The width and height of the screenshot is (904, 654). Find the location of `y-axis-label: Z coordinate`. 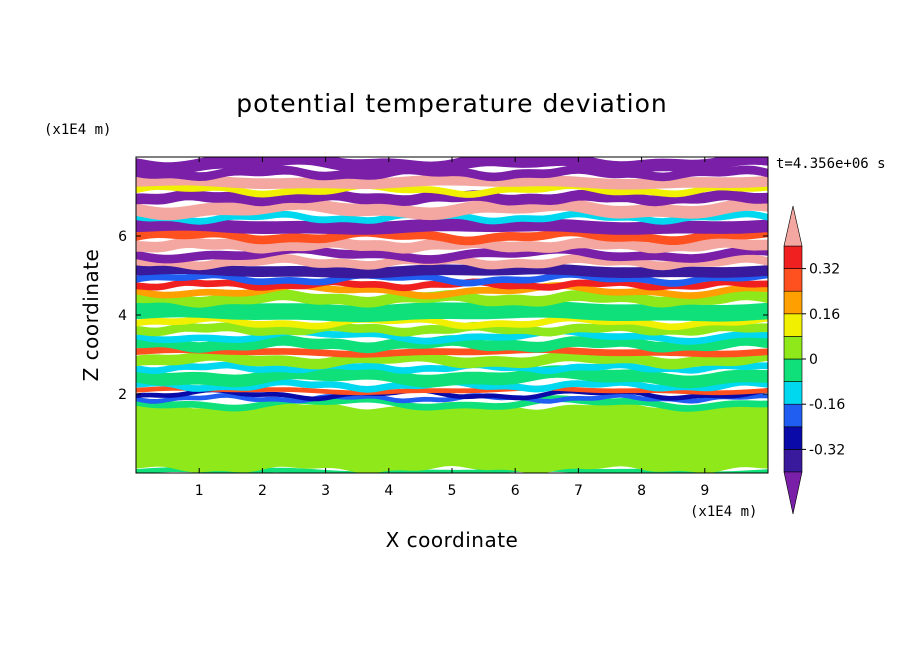

y-axis-label: Z coordinate is located at coordinates (91, 315).